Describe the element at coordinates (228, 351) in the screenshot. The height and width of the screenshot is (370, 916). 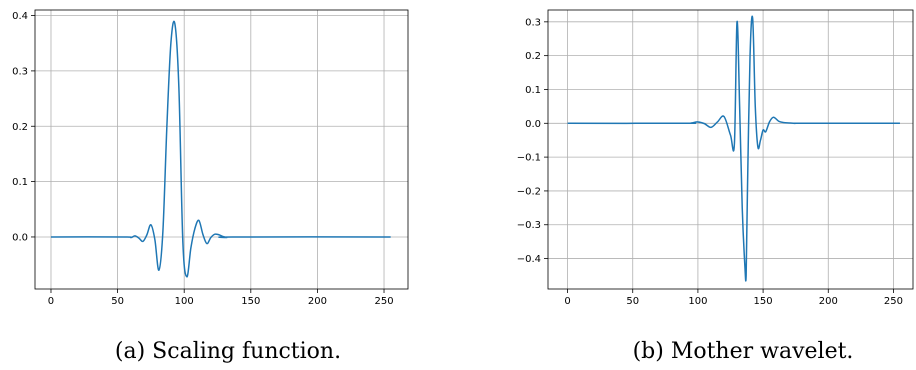
I see `caption-scaling-function: (a) Scaling function.` at that location.